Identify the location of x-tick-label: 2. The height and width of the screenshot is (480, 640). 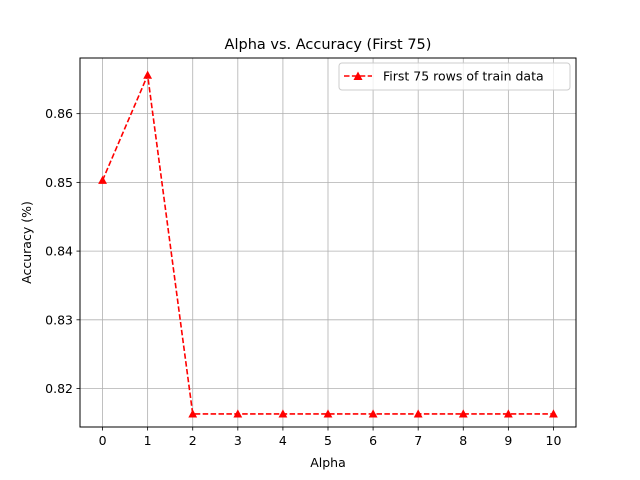
(193, 440).